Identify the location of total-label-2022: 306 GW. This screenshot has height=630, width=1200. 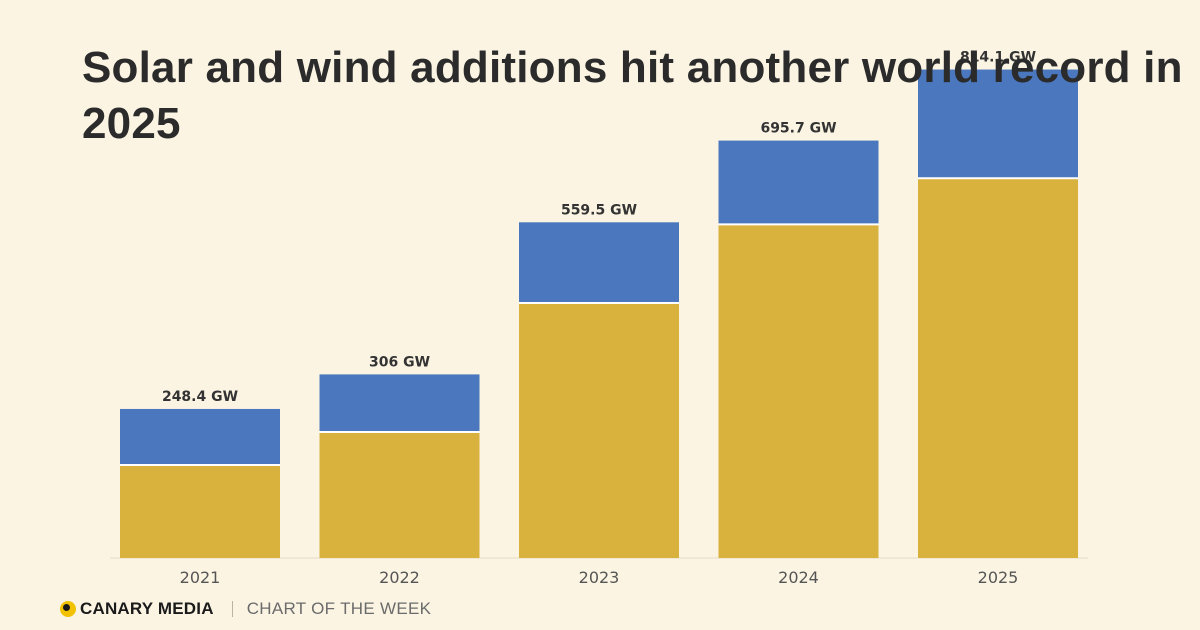
(399, 362).